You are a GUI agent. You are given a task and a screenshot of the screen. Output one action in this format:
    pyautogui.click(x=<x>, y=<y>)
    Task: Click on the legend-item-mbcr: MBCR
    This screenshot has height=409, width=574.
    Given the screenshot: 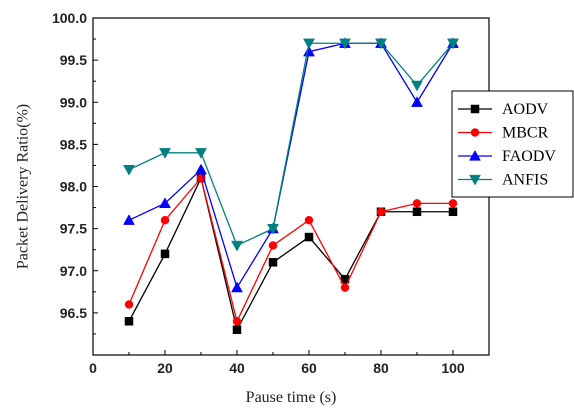 What is the action you would take?
    pyautogui.click(x=503, y=133)
    